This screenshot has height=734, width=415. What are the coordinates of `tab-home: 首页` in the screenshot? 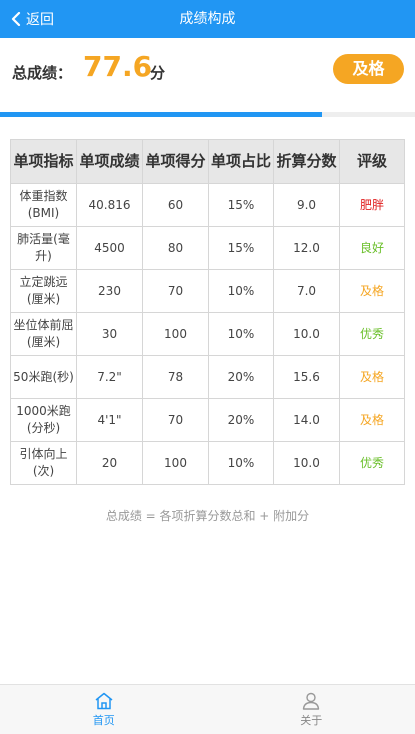 It's located at (104, 709).